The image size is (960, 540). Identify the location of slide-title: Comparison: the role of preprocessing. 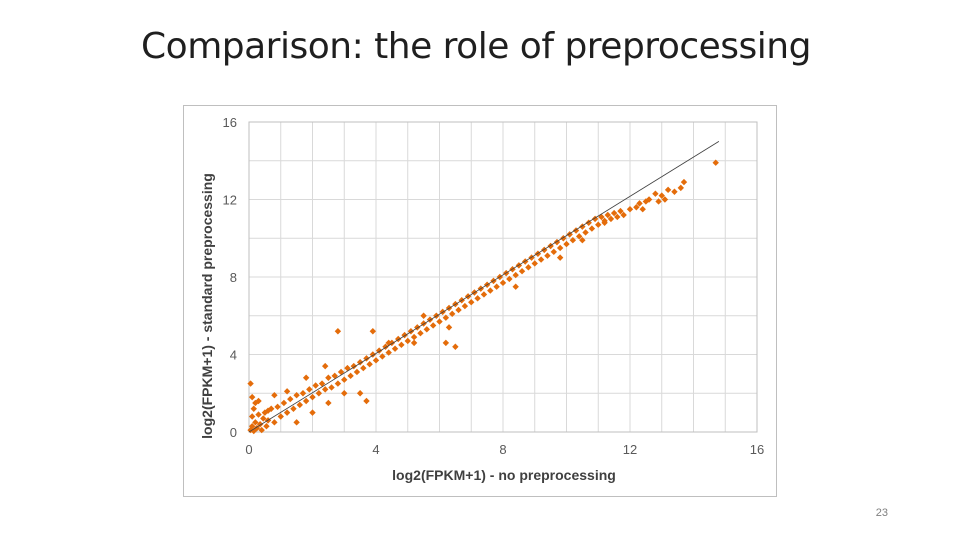
(476, 46).